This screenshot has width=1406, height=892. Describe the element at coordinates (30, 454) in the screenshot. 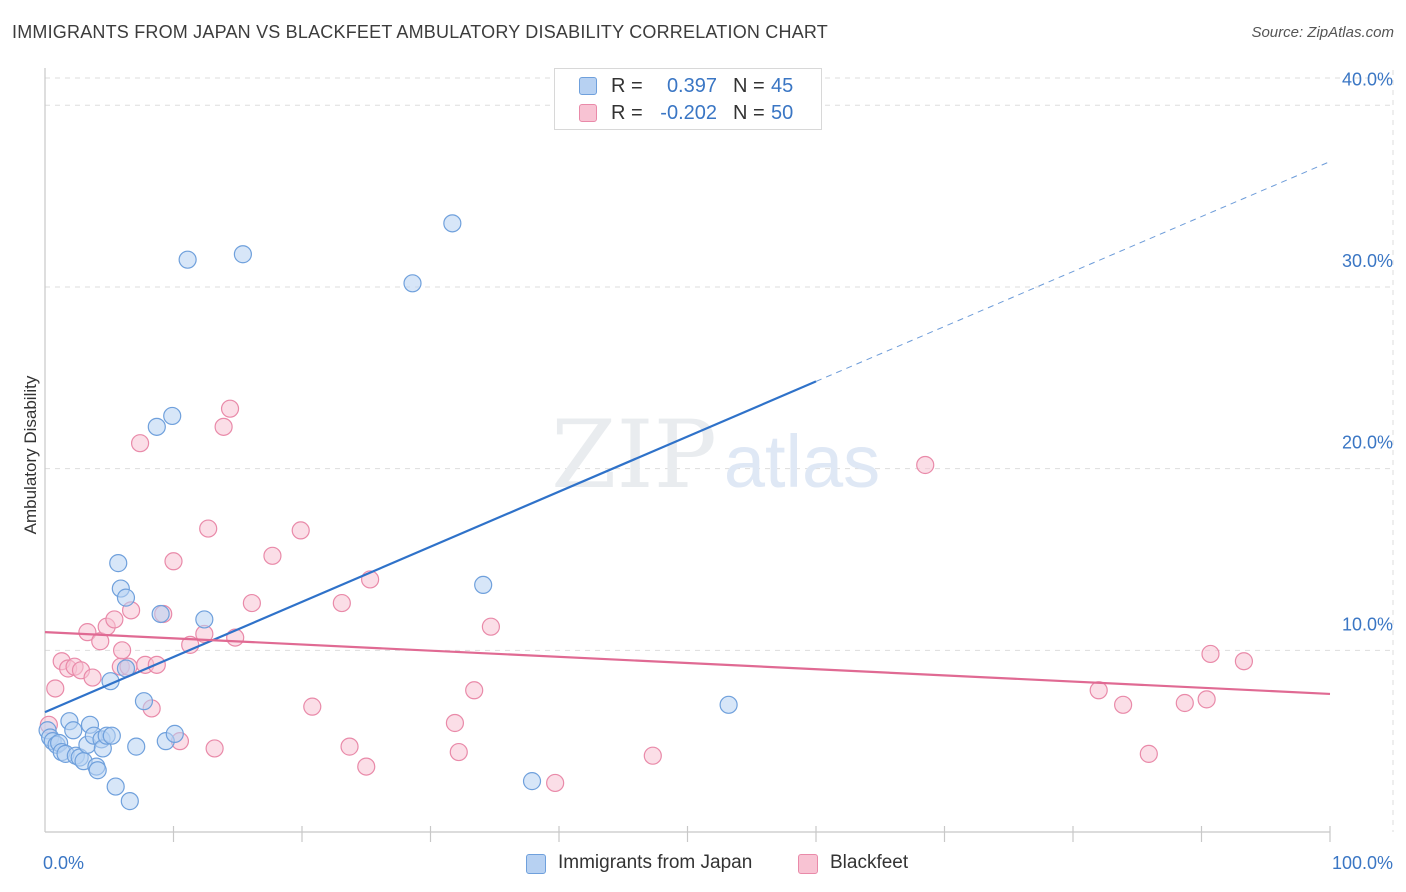

I see `y-axis-label: Ambulatory Disability` at that location.